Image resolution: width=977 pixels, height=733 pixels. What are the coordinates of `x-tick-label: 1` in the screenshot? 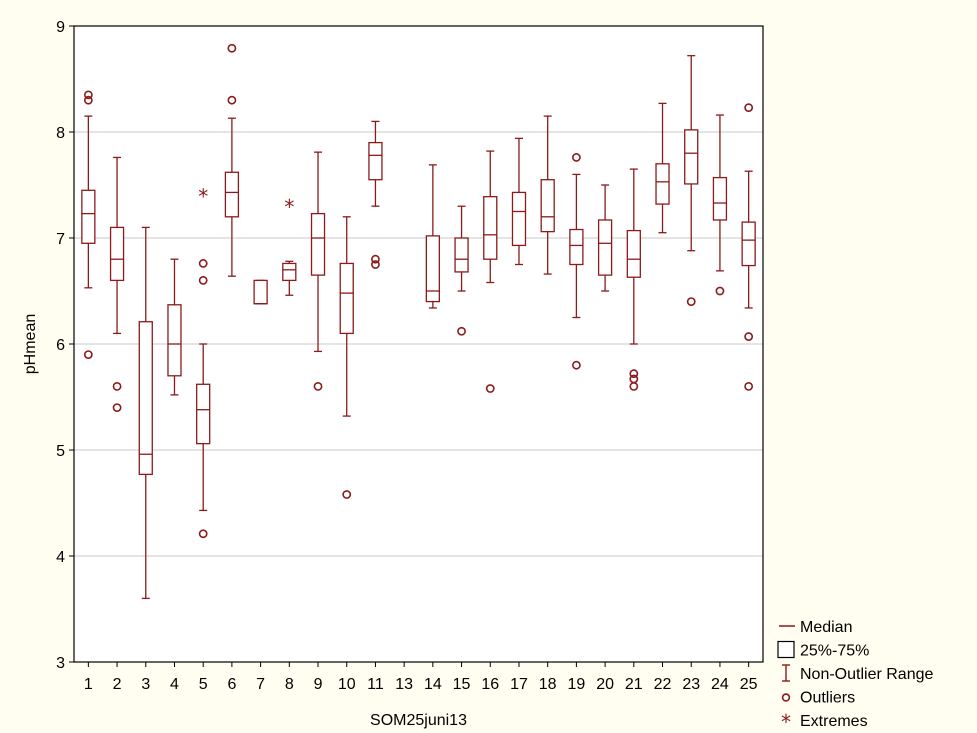 It's located at (88, 684).